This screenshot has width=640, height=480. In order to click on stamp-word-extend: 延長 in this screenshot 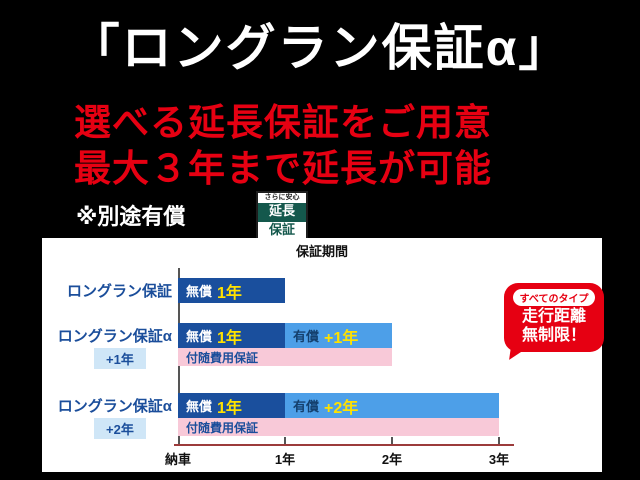, I will do `click(282, 212)`.